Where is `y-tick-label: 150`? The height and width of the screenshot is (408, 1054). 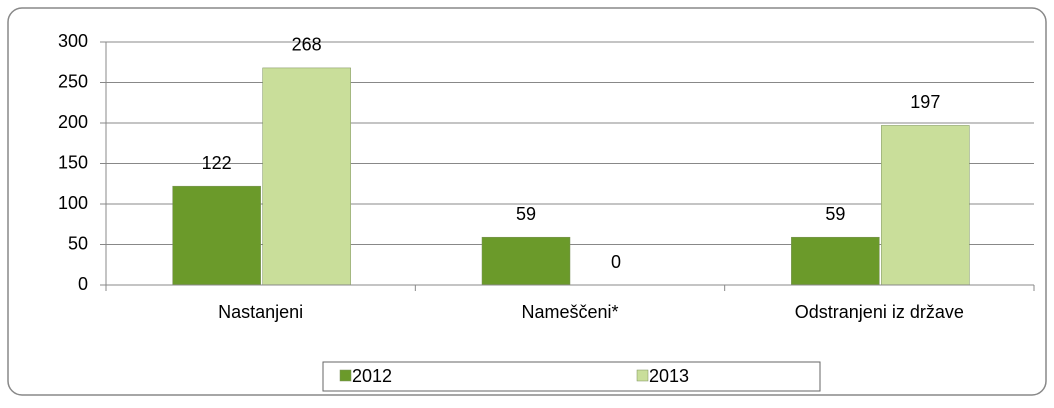 y-tick-label: 150 is located at coordinates (73, 162).